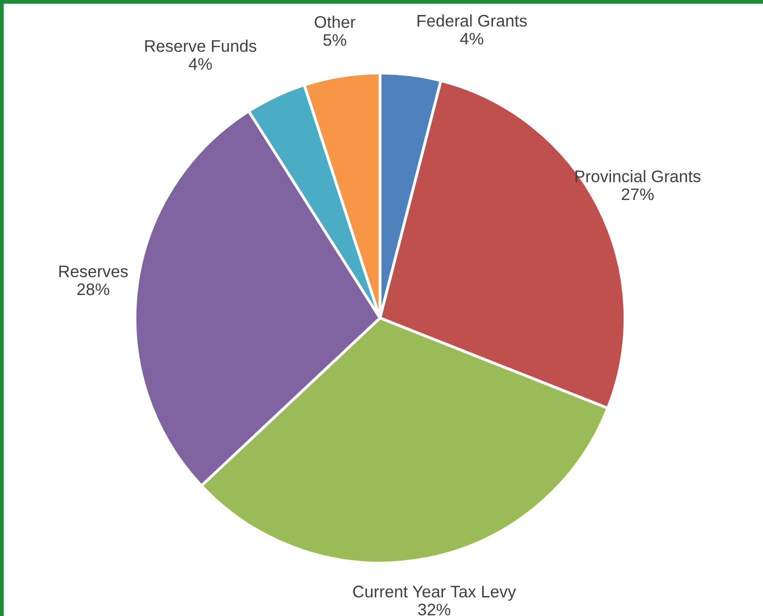 The height and width of the screenshot is (616, 763). Describe the element at coordinates (335, 22) in the screenshot. I see `slice-label: Other` at that location.